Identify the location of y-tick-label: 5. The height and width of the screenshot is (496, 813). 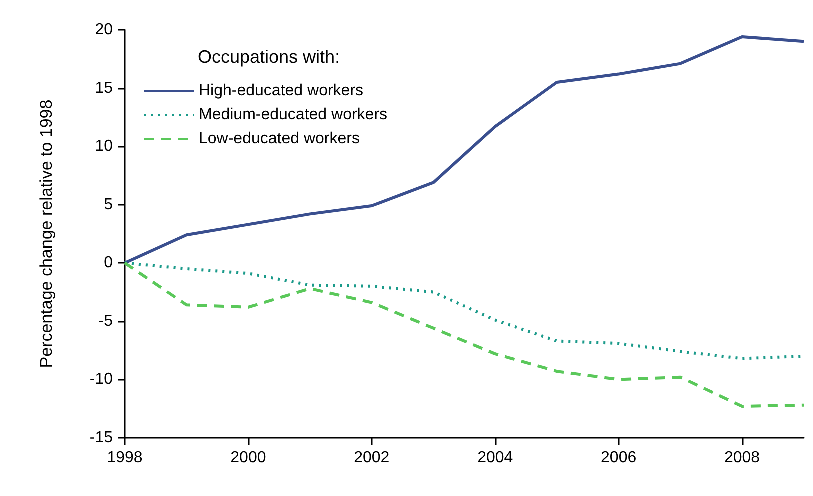
(109, 205).